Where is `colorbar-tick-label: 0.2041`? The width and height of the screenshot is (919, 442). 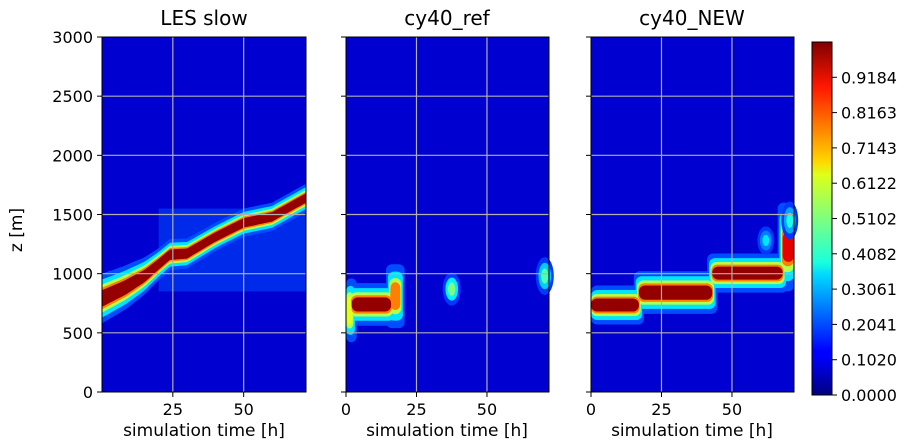
colorbar-tick-label: 0.2041 is located at coordinates (869, 324).